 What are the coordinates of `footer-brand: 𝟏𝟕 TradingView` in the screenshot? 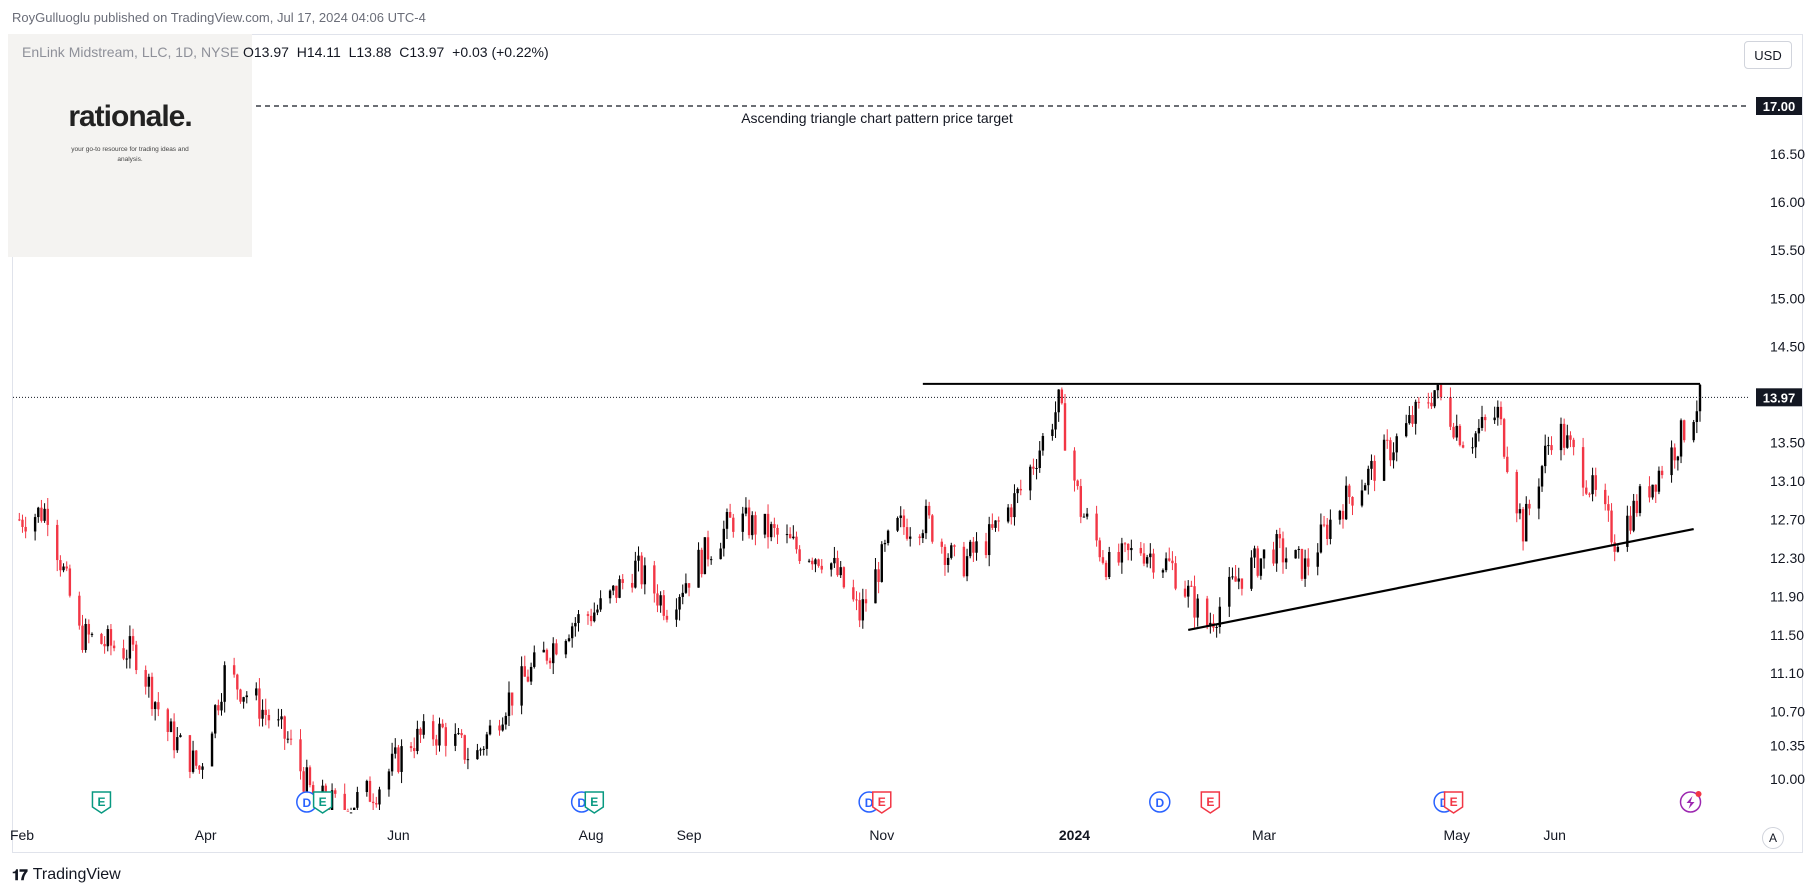 It's located at (66, 875).